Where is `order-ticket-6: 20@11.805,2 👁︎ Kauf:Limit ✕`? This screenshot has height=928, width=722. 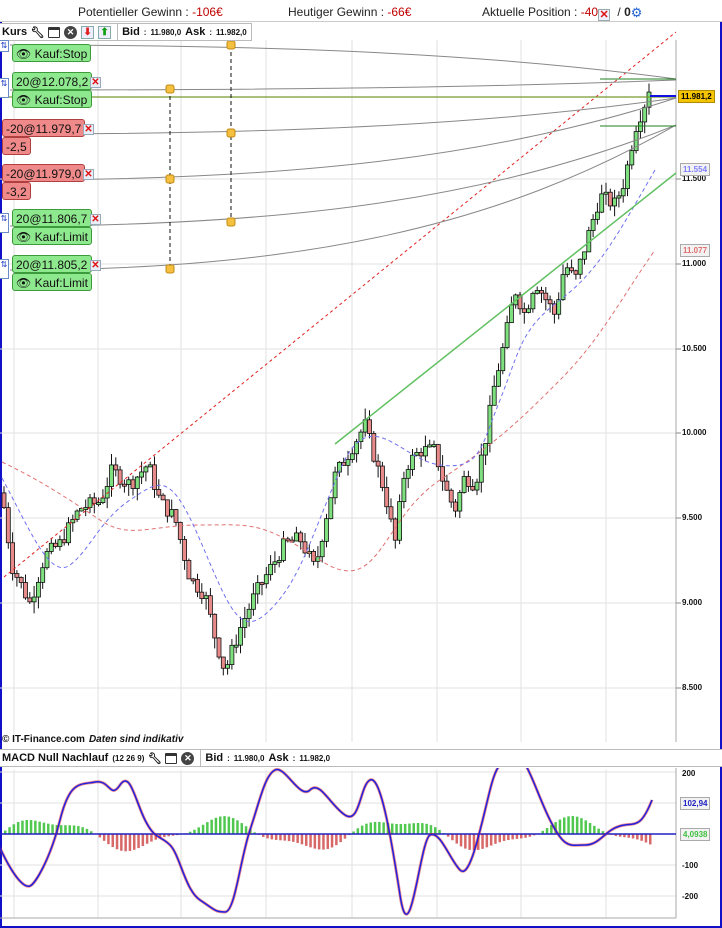 order-ticket-6: 20@11.805,2 👁︎ Kauf:Limit ✕ is located at coordinates (56, 273).